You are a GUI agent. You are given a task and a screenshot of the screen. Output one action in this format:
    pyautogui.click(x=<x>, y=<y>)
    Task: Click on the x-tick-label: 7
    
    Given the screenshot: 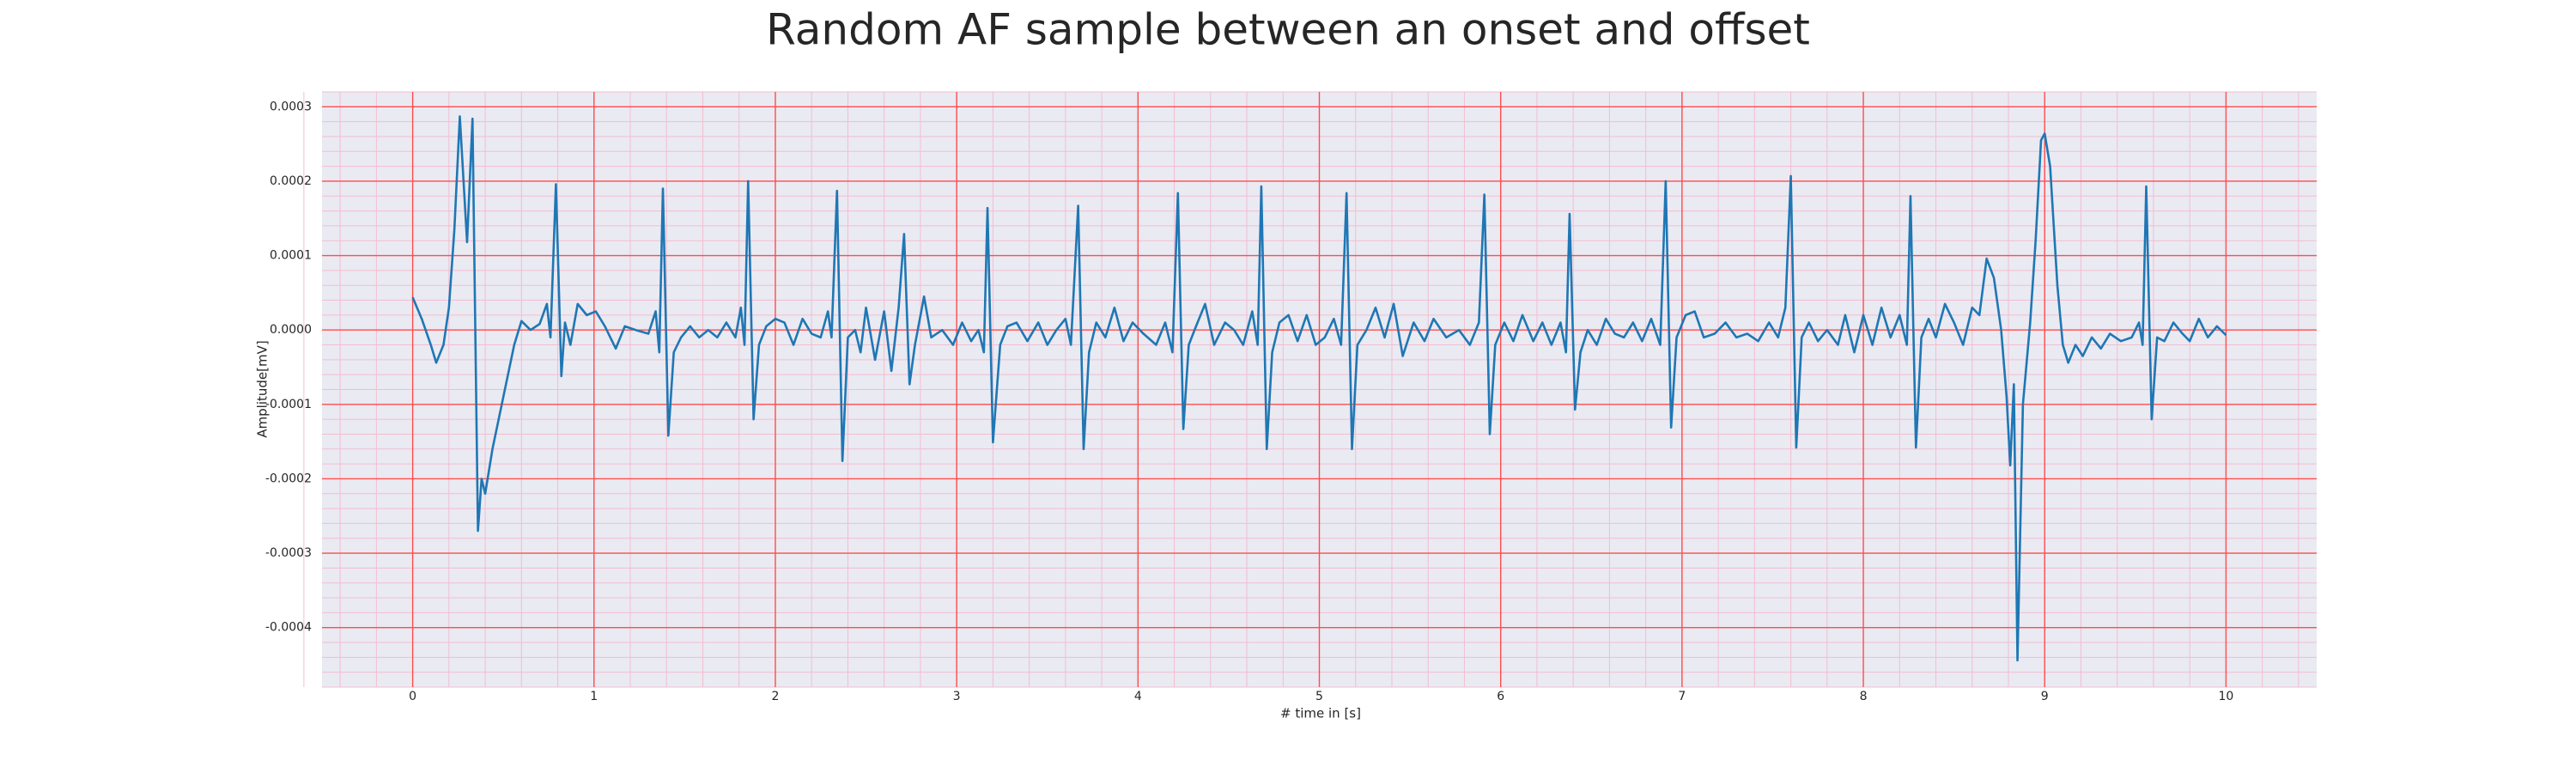 What is the action you would take?
    pyautogui.click(x=1682, y=696)
    